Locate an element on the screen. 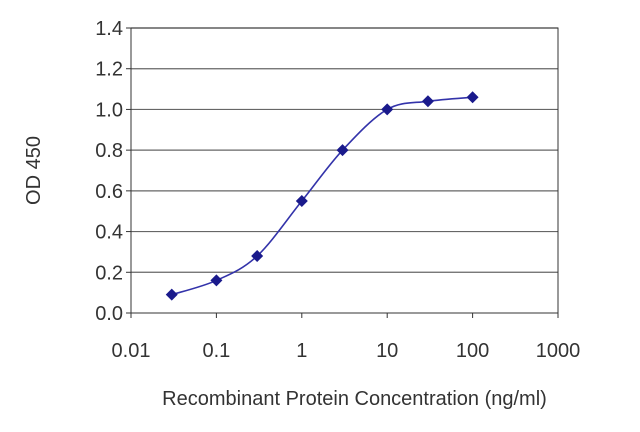  x-tick-label: 0.01 is located at coordinates (131, 351).